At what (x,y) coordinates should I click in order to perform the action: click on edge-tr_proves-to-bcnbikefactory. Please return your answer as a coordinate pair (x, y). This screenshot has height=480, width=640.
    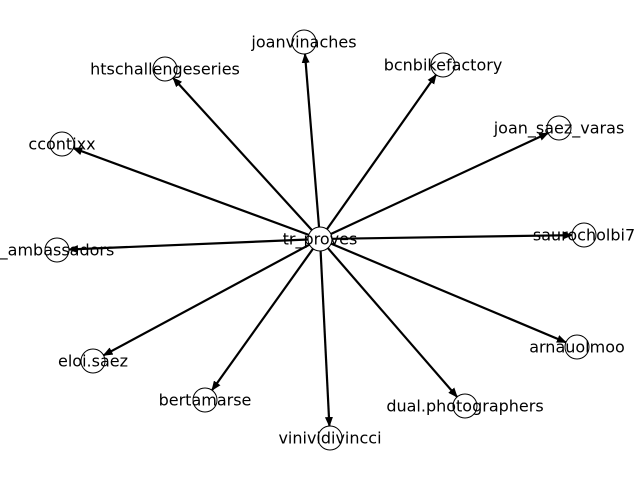
    Looking at the image, I should click on (381, 151).